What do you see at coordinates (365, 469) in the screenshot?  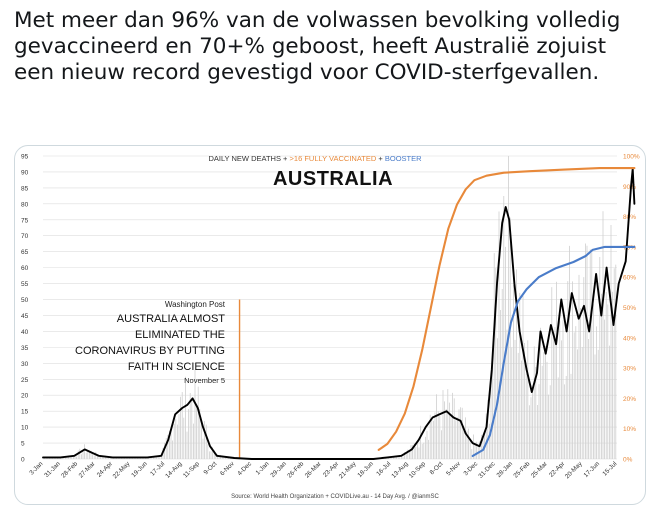 I see `x-tick-label: 18-Jun` at bounding box center [365, 469].